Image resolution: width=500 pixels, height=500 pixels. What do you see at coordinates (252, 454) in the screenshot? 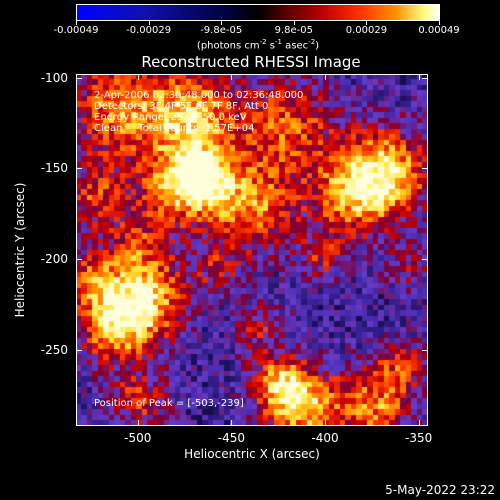
I see `x-axis-label: Heliocentric X (arcsec)` at bounding box center [252, 454].